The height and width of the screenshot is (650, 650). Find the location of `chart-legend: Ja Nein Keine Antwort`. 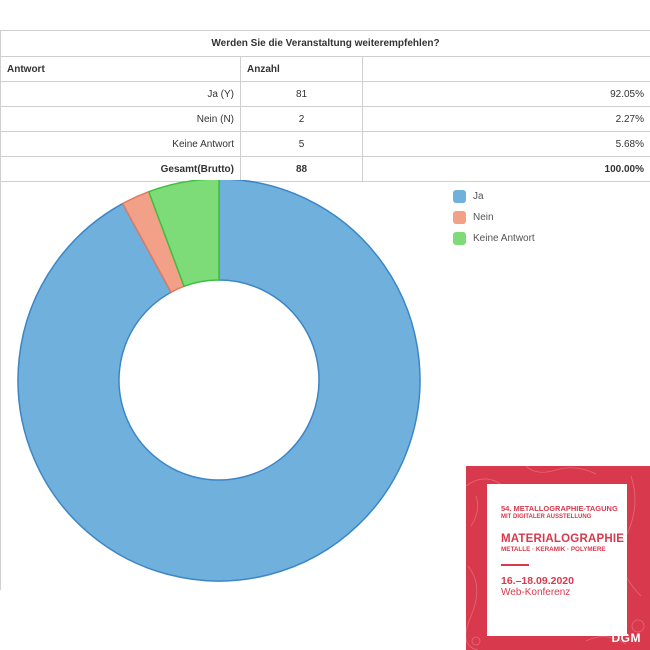

chart-legend: Ja Nein Keine Antwort is located at coordinates (494, 217).